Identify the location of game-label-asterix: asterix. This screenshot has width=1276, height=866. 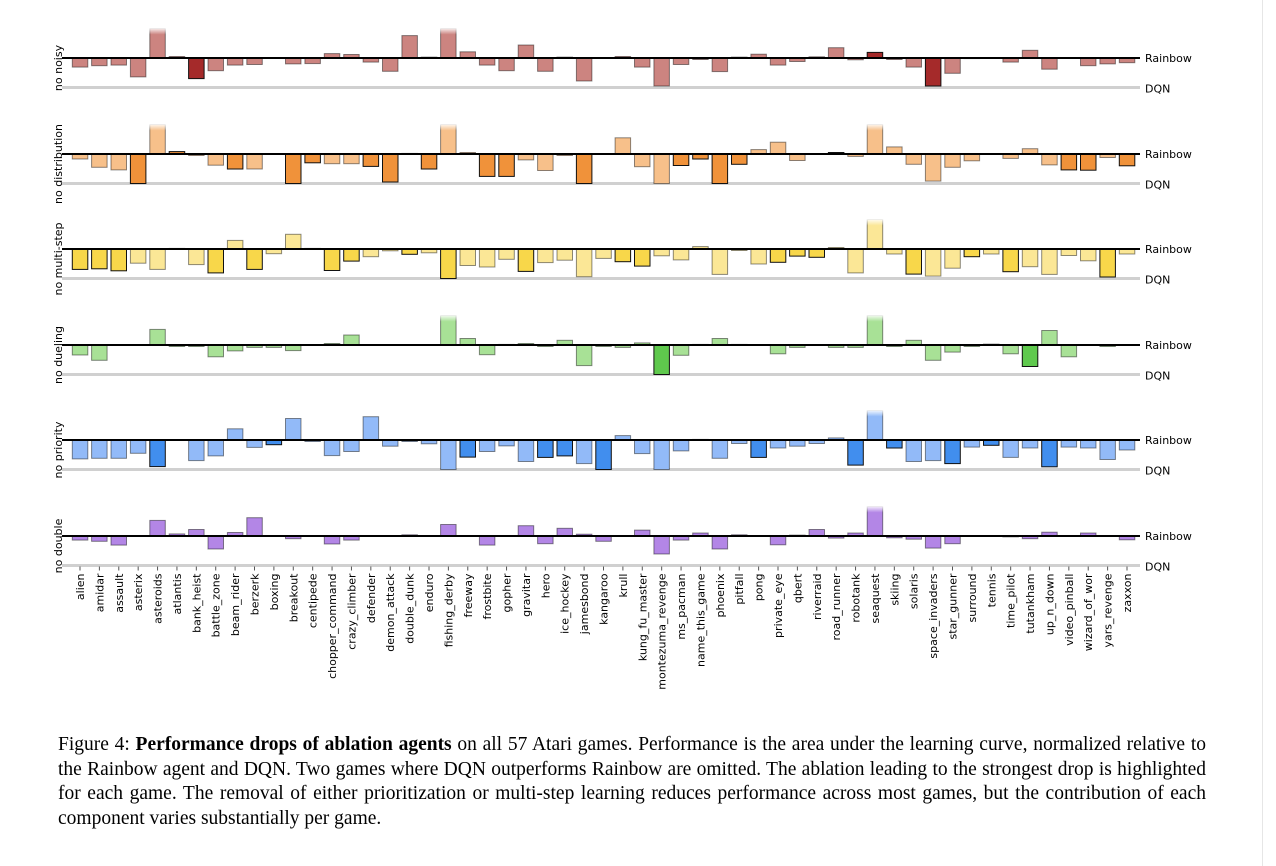
(138, 592).